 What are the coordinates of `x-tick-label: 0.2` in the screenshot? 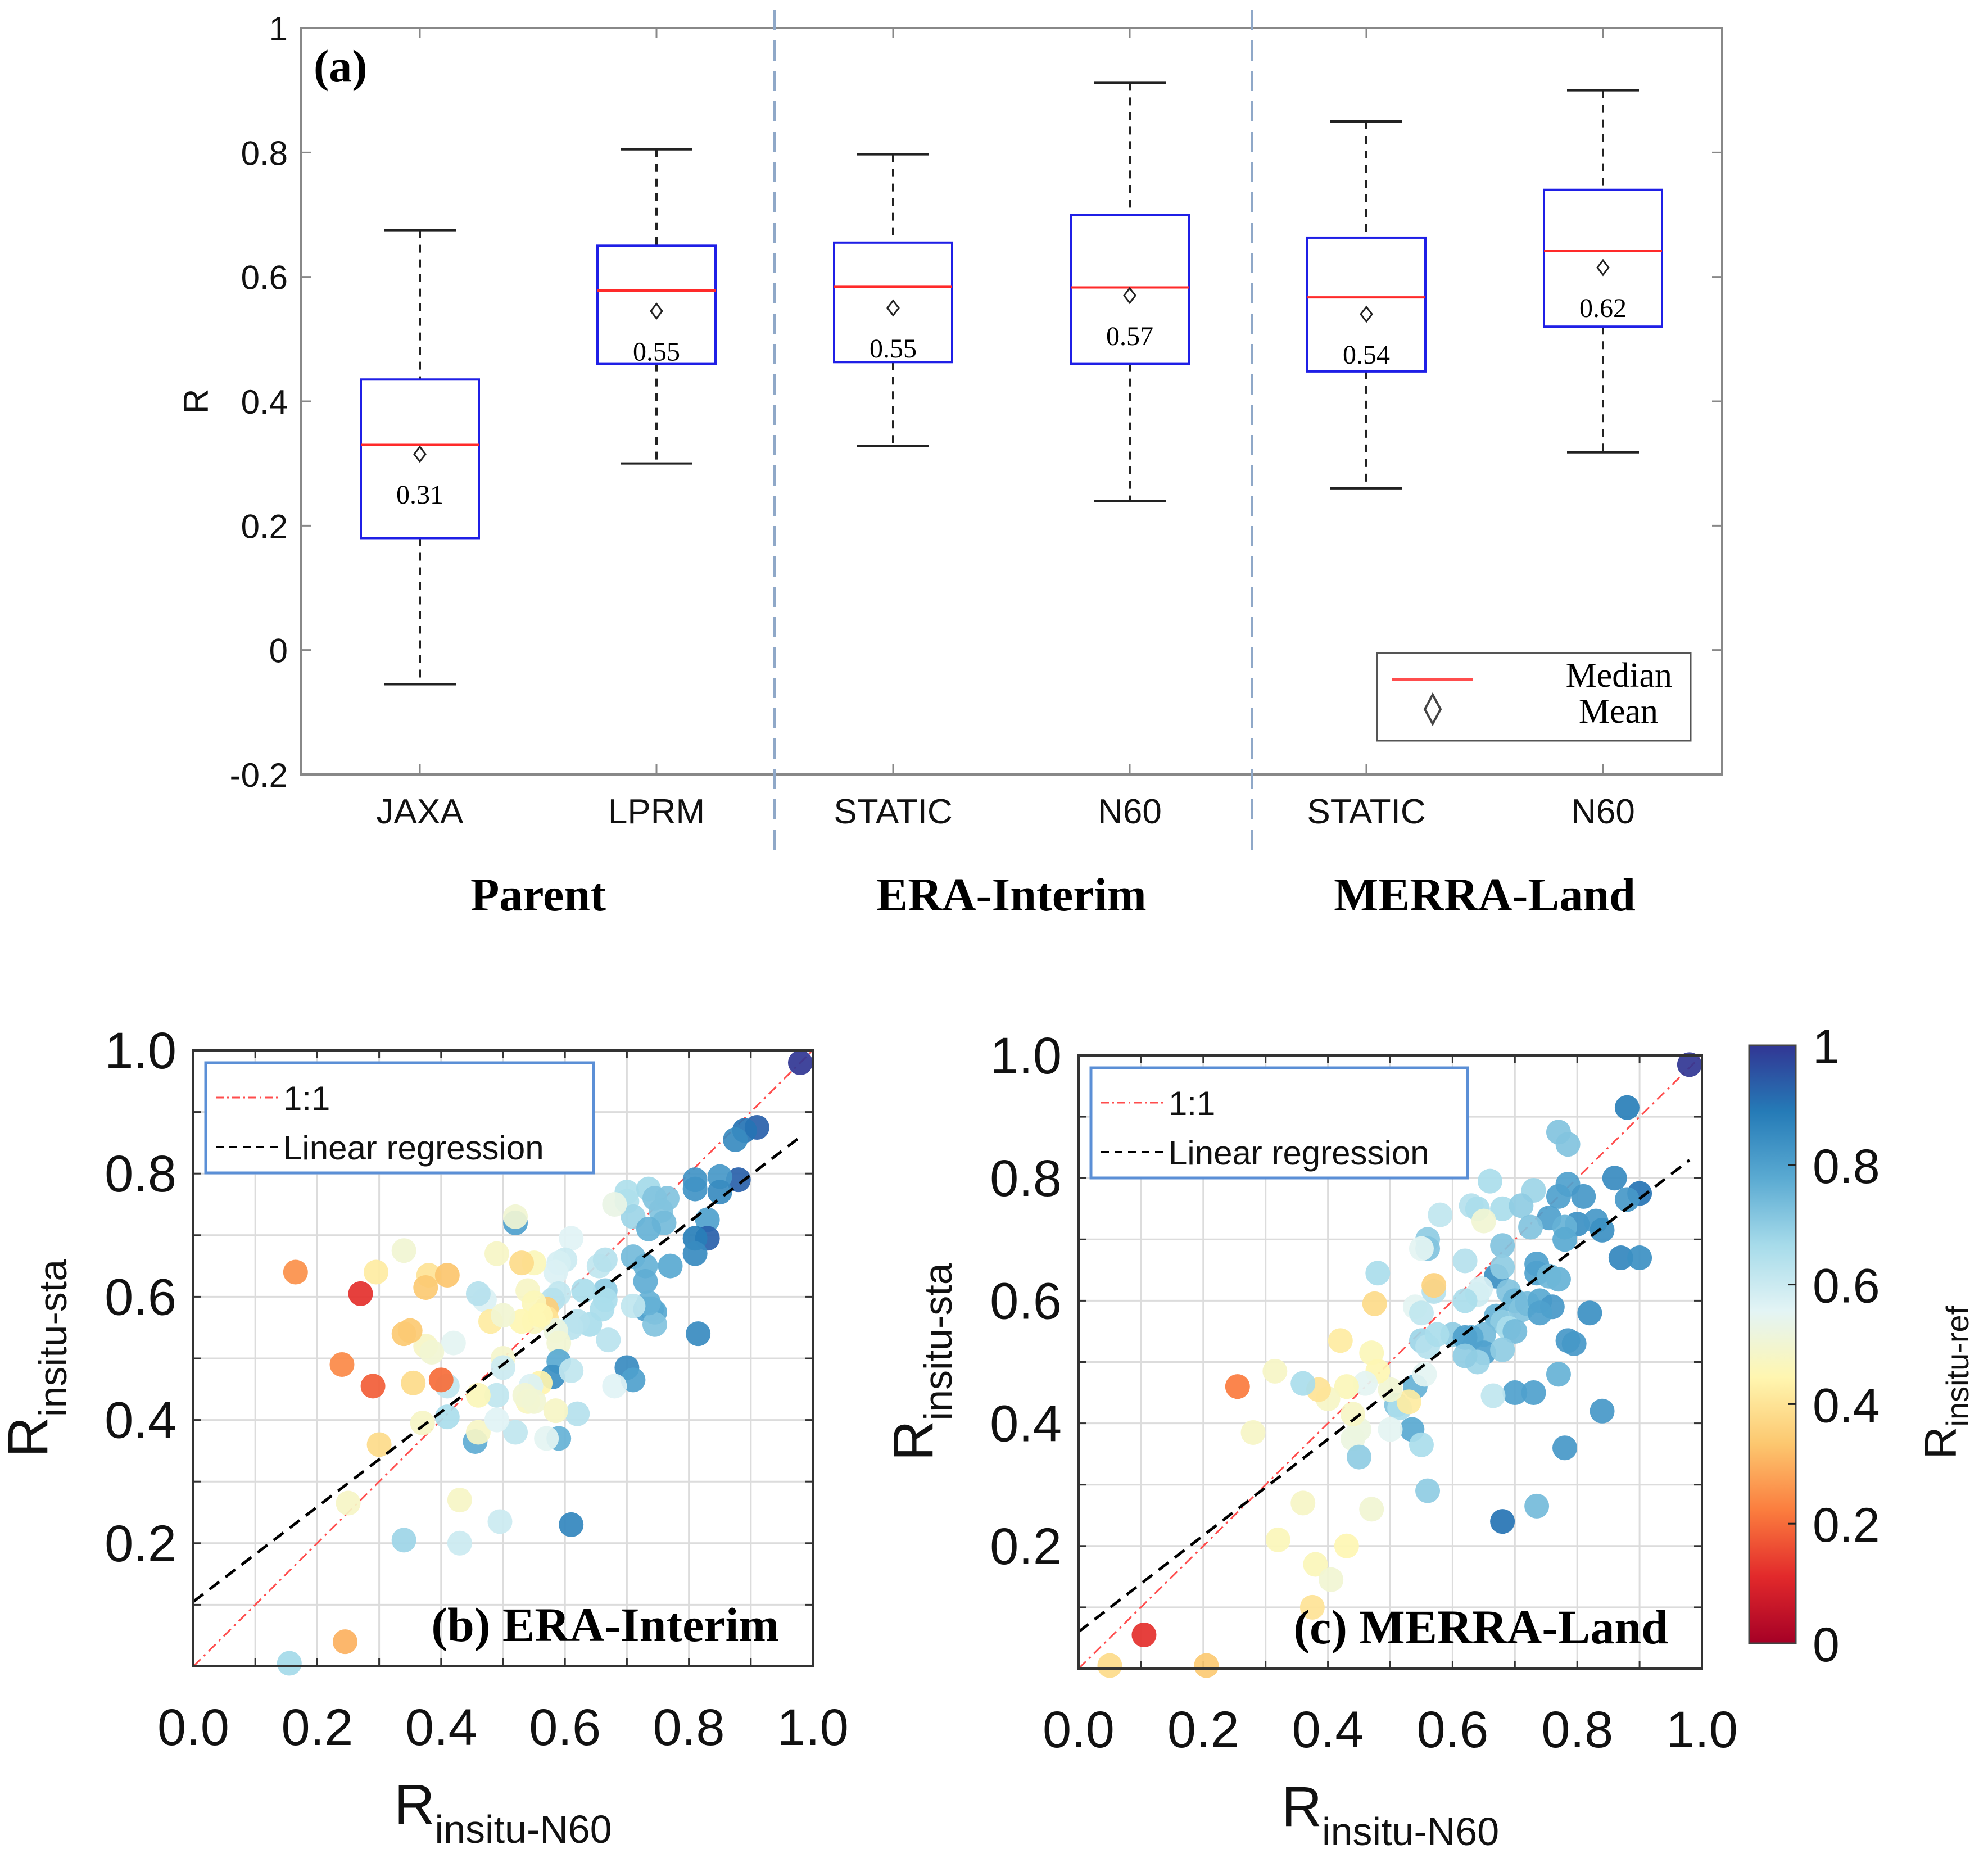 It's located at (317, 1728).